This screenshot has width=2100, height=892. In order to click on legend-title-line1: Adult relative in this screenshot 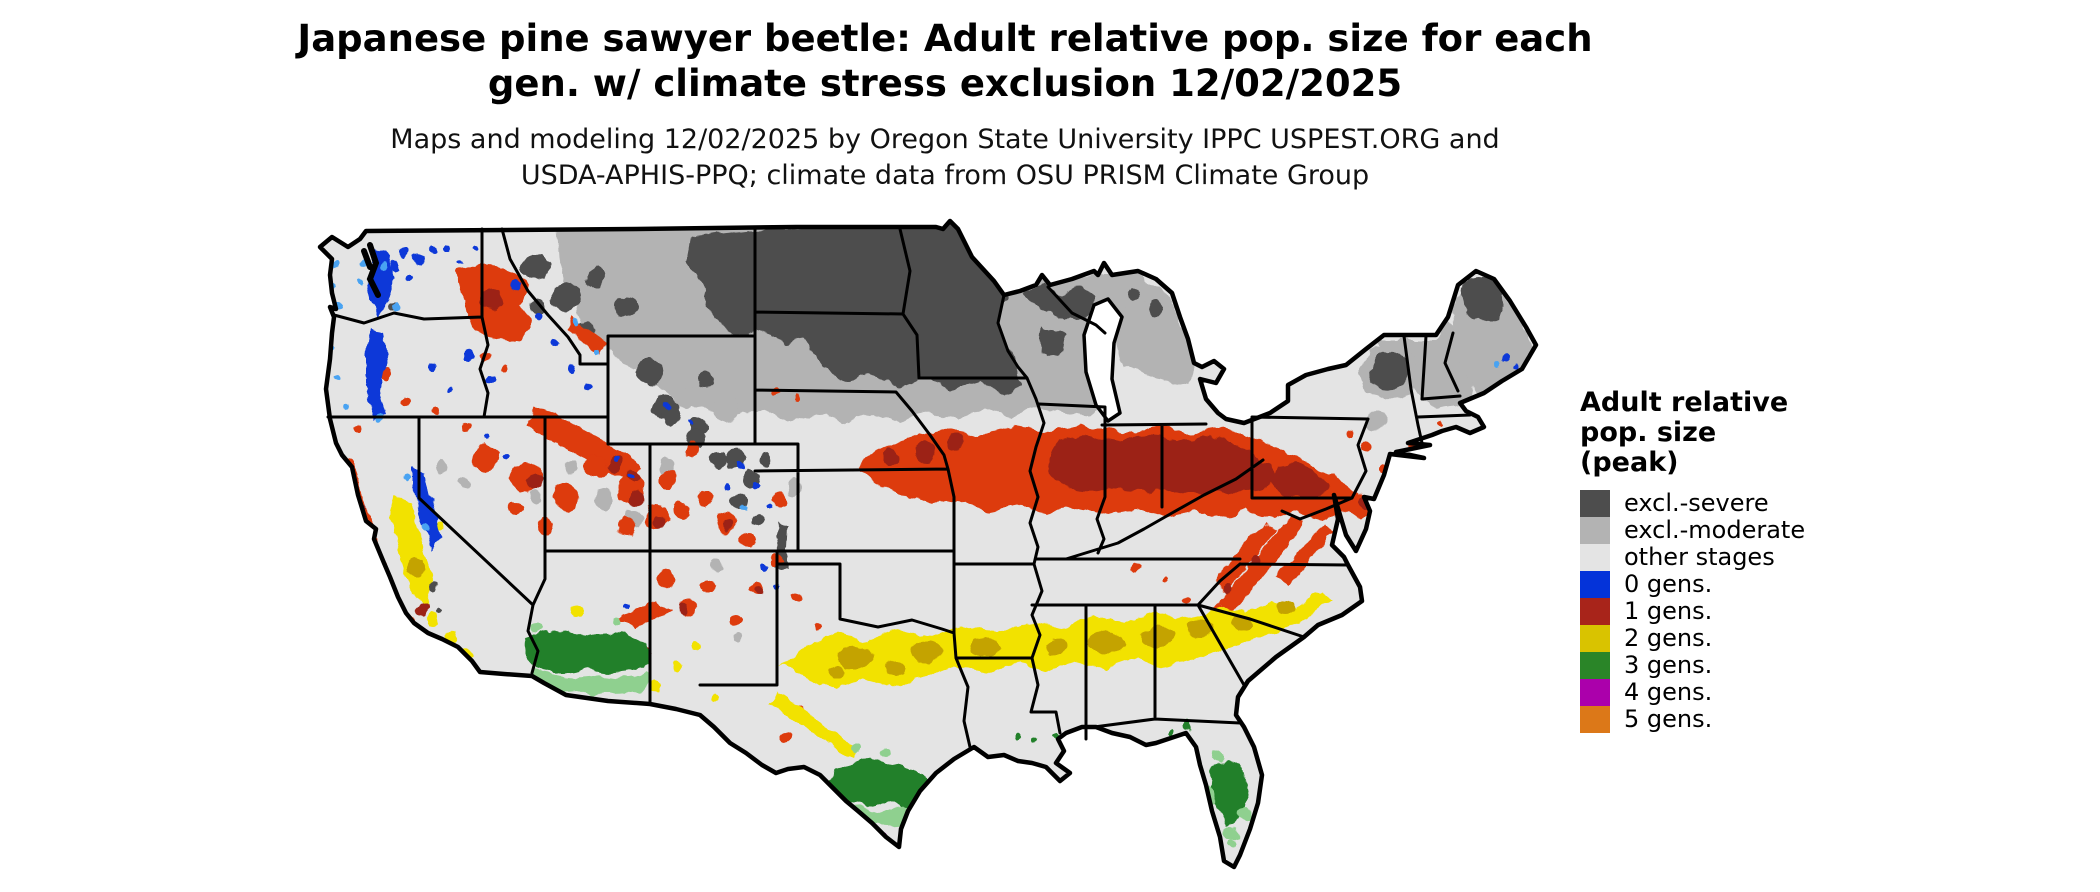, I will do `click(1684, 402)`.